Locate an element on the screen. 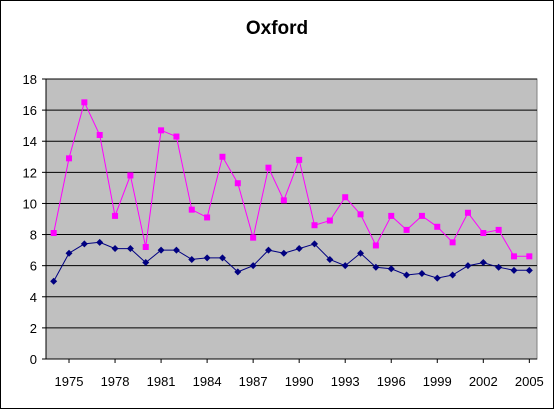 This screenshot has height=409, width=554. y-tick-label-8: 8 is located at coordinates (33, 235).